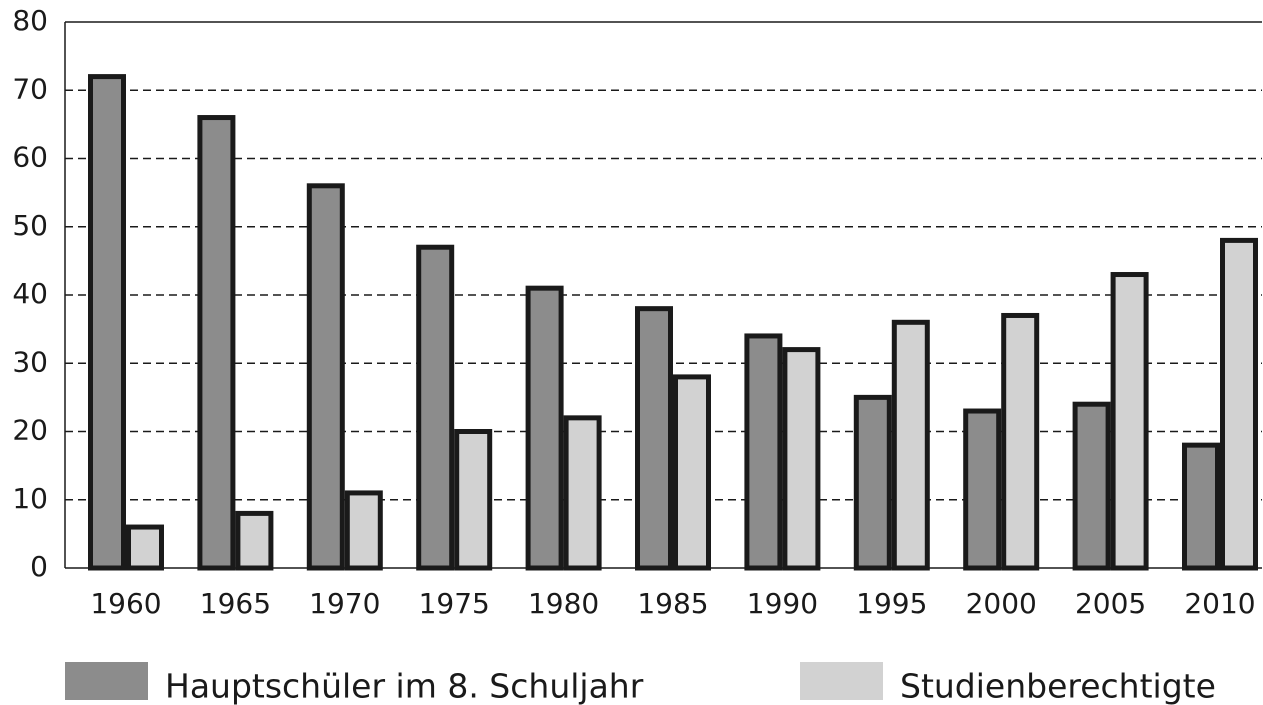  What do you see at coordinates (125, 603) in the screenshot?
I see `x-tick-label: 1960` at bounding box center [125, 603].